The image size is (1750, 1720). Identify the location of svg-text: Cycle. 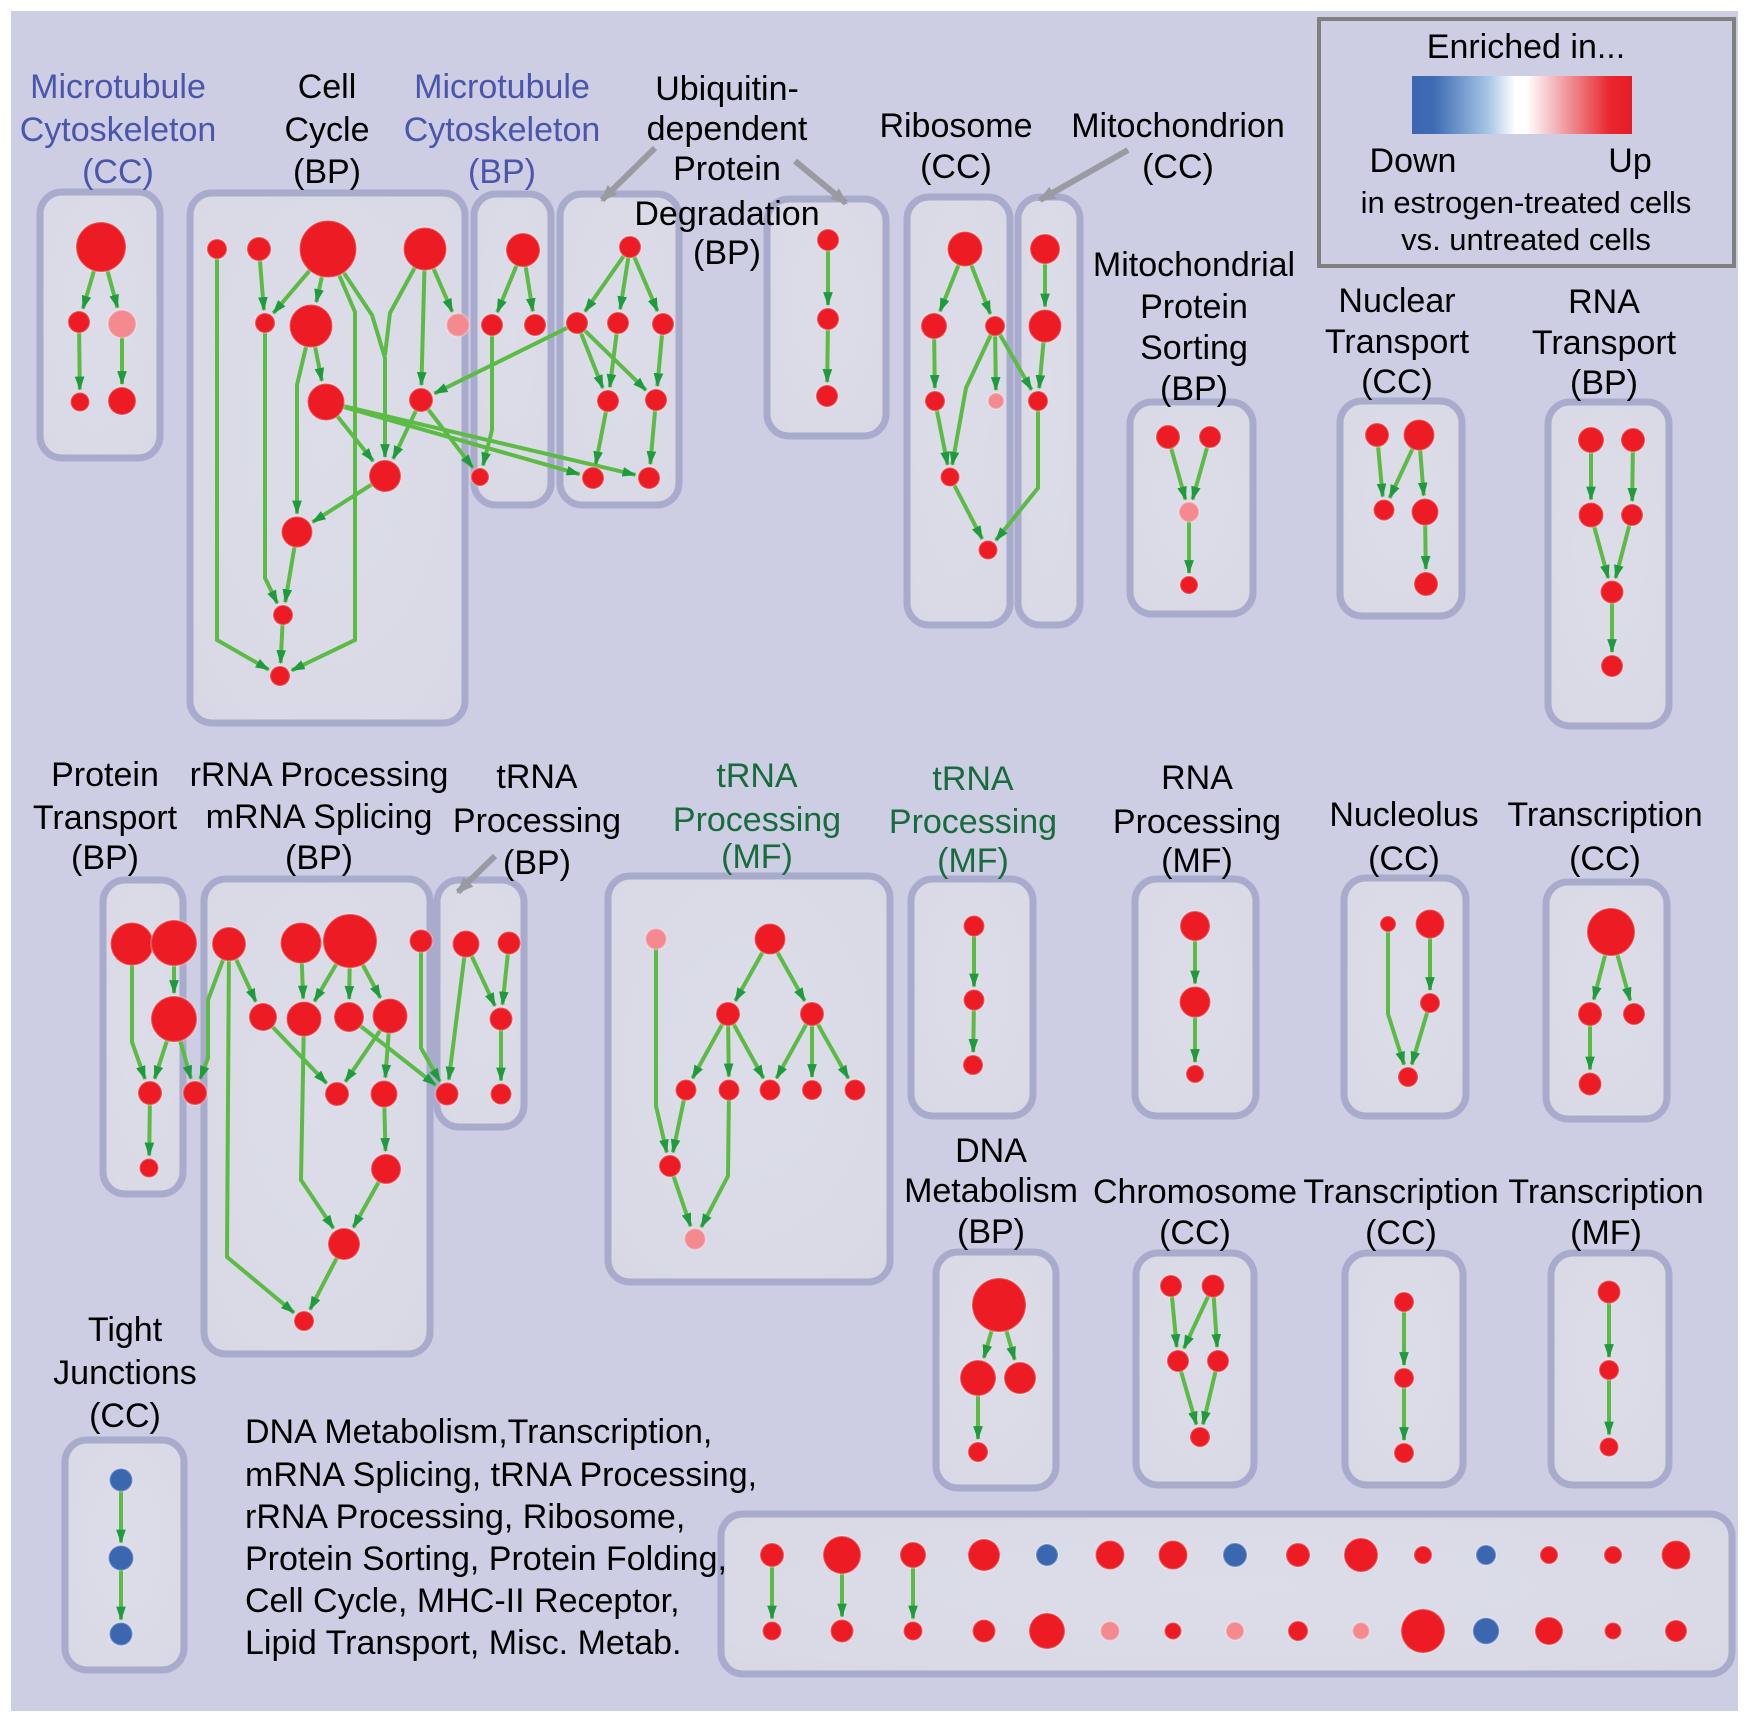
(326, 130).